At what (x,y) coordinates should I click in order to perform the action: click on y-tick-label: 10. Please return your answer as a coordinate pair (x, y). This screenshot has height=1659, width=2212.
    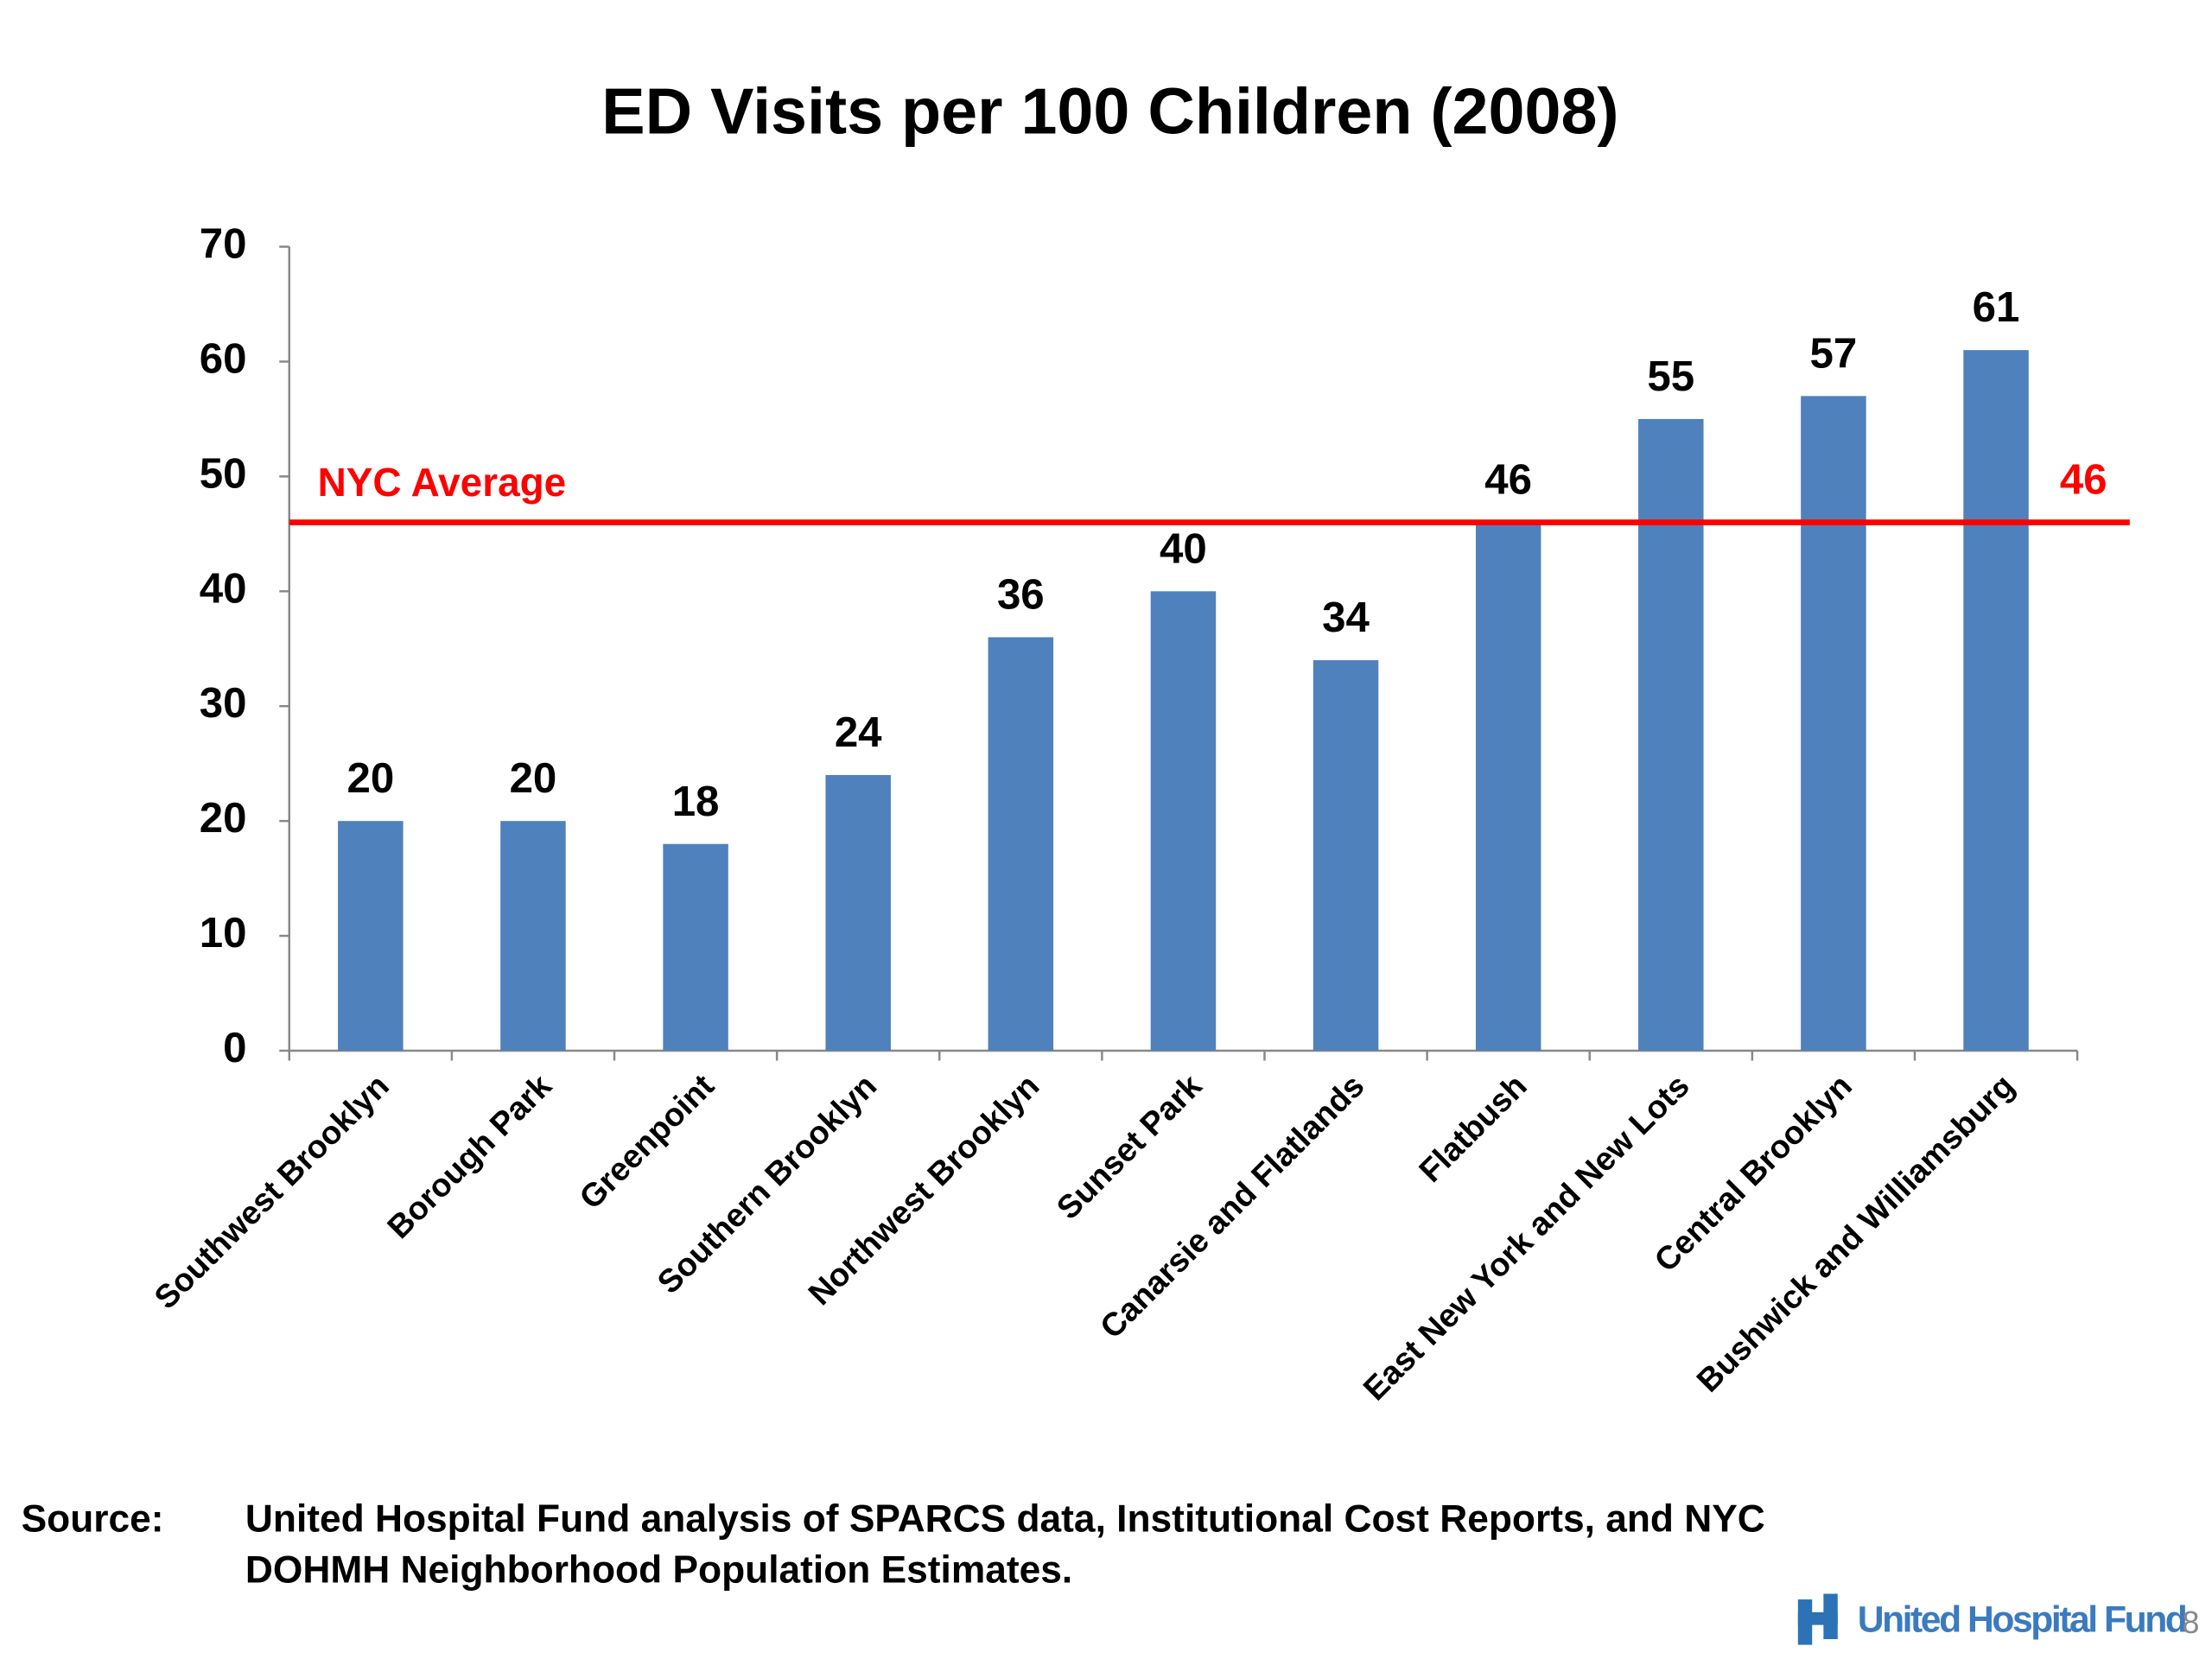
    Looking at the image, I should click on (223, 933).